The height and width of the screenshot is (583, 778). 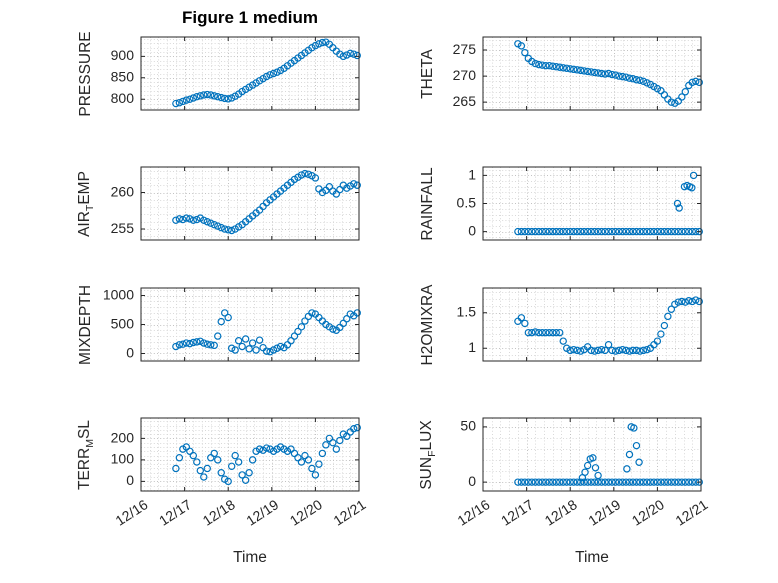 What do you see at coordinates (428, 454) in the screenshot?
I see `sun-flux-axis-label: SUNFLUX` at bounding box center [428, 454].